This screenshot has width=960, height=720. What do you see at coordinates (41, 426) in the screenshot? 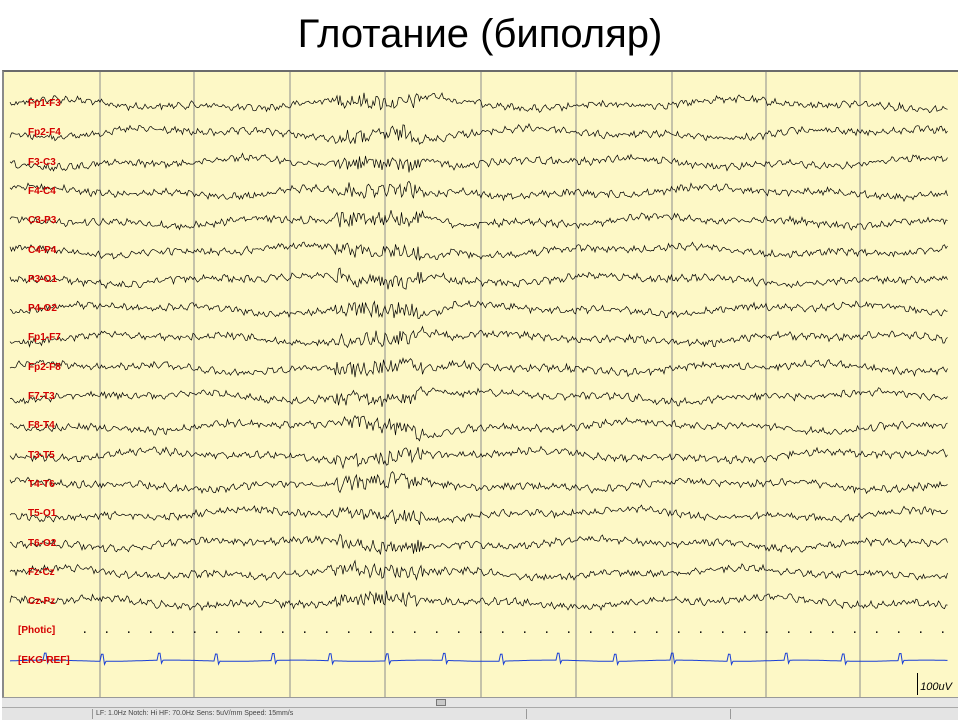
I see `channel-label: F8-T4` at bounding box center [41, 426].